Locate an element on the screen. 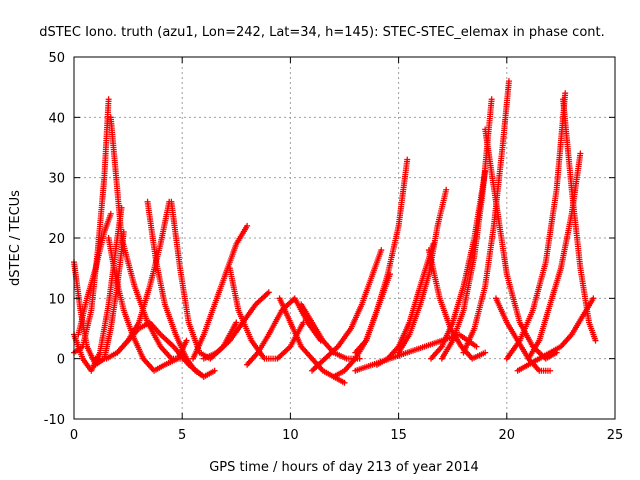 The height and width of the screenshot is (480, 640). x-tick-label: 5 is located at coordinates (182, 435).